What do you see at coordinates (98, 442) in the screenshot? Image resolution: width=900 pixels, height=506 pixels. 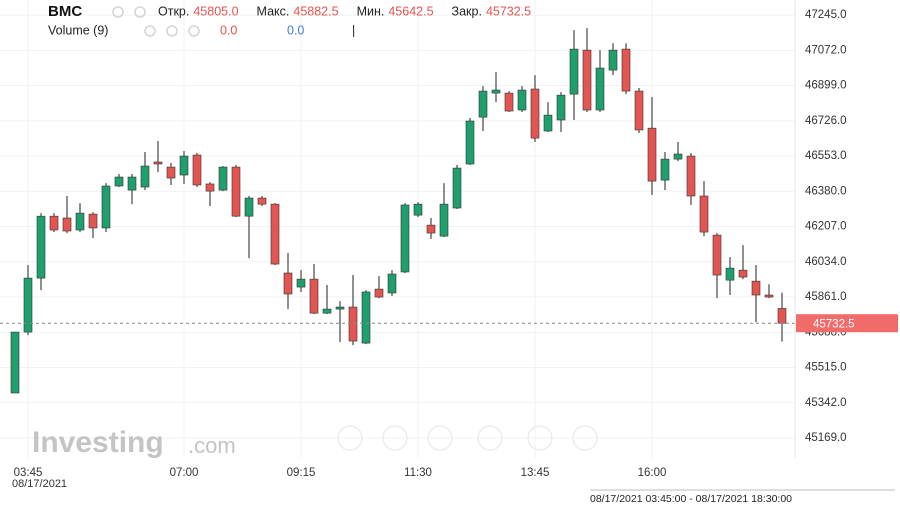 I see `watermark-name: Investing` at bounding box center [98, 442].